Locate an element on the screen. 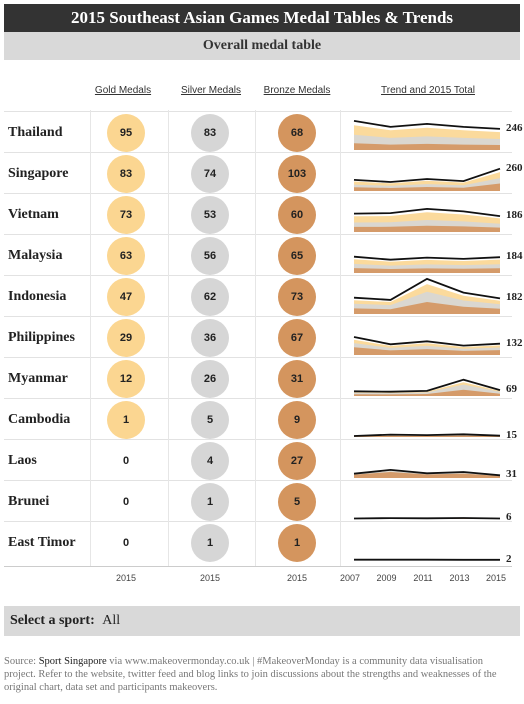 This screenshot has height=704, width=524. table-row: Vietnam 73 53 60 186 is located at coordinates (263, 214).